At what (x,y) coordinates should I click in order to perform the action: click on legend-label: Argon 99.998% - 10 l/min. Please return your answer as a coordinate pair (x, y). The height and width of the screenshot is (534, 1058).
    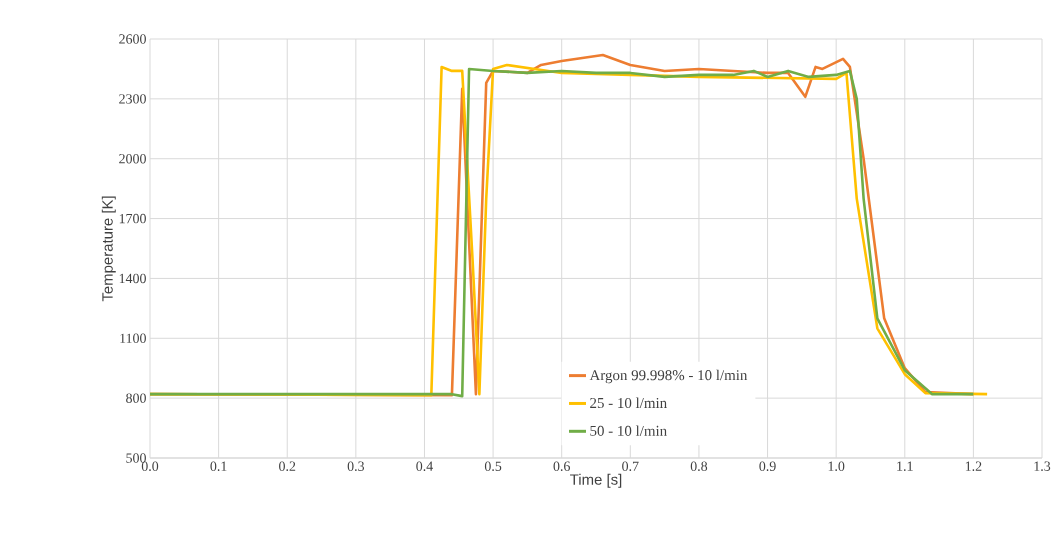
    Looking at the image, I should click on (668, 376).